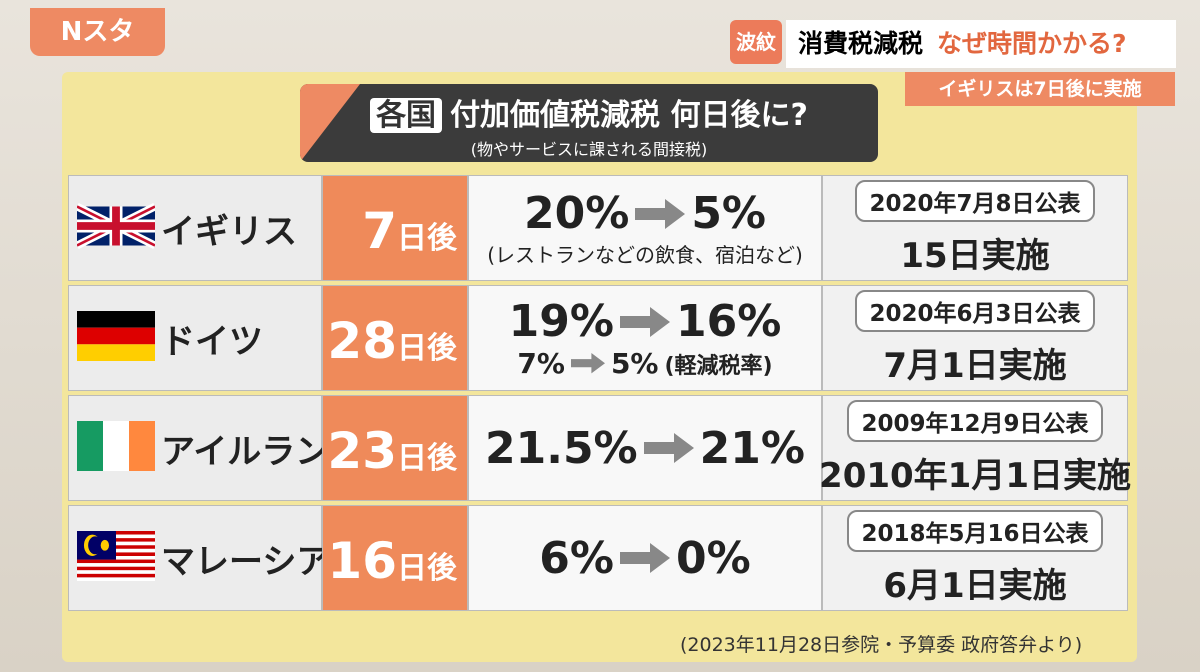  Describe the element at coordinates (229, 231) in the screenshot. I see `country: イギリス` at that location.